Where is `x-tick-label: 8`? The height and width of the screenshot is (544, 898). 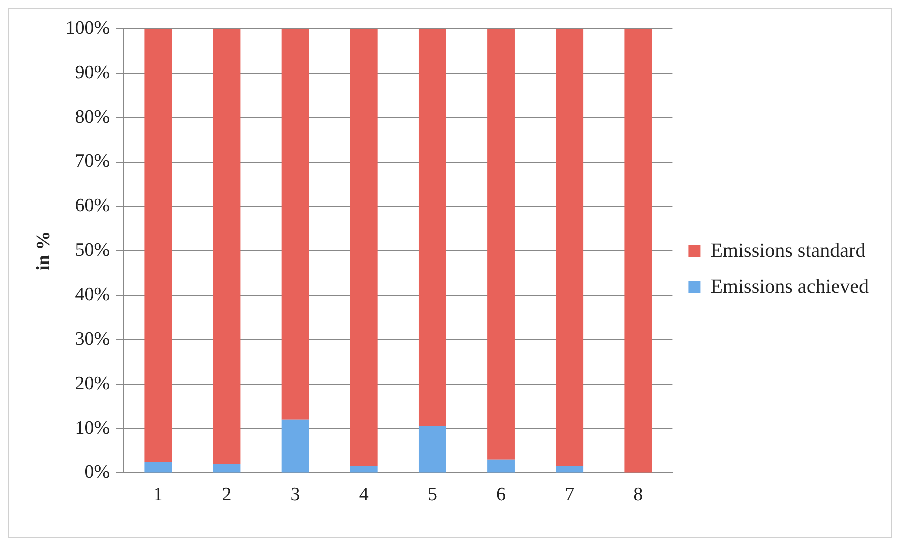 x-tick-label: 8 is located at coordinates (639, 495).